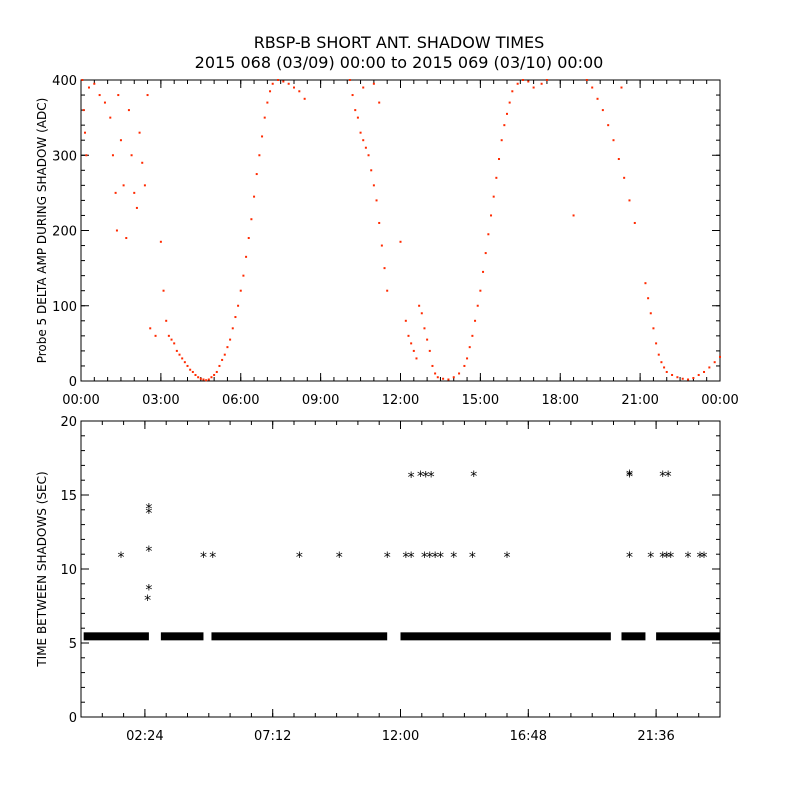  What do you see at coordinates (42, 231) in the screenshot?
I see `top-y-axis-label: Probe 5 DELTA AMP DURING SHADOW (ADC)` at bounding box center [42, 231].